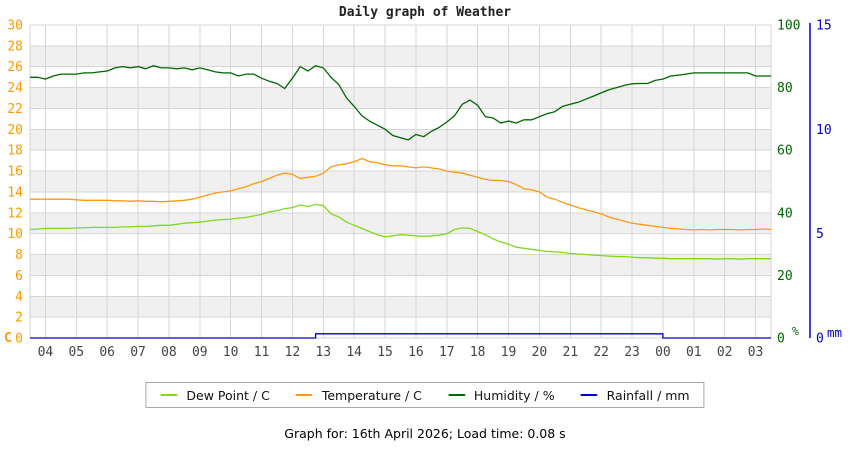  Describe the element at coordinates (19, 255) in the screenshot. I see `svg-text: 8` at that location.